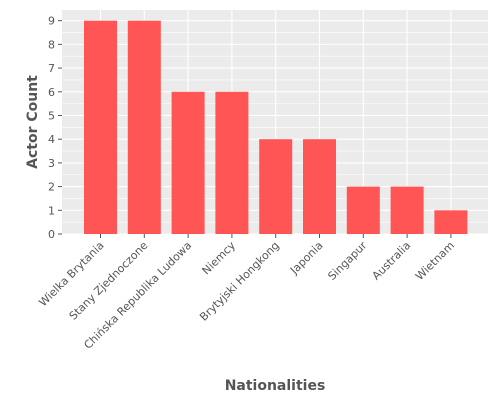 The height and width of the screenshot is (400, 500). I want to click on x-tick-label: Stany Zjednoczone, so click(109, 281).